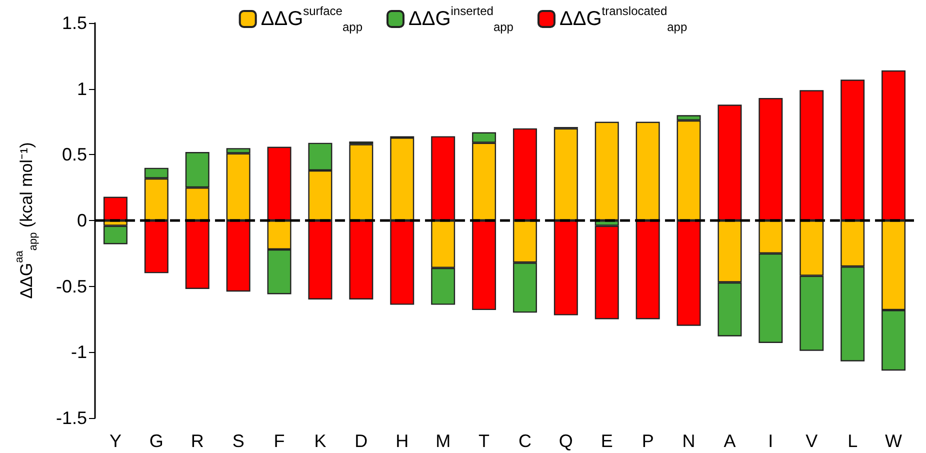  Describe the element at coordinates (279, 441) in the screenshot. I see `x-tick-label: F` at that location.